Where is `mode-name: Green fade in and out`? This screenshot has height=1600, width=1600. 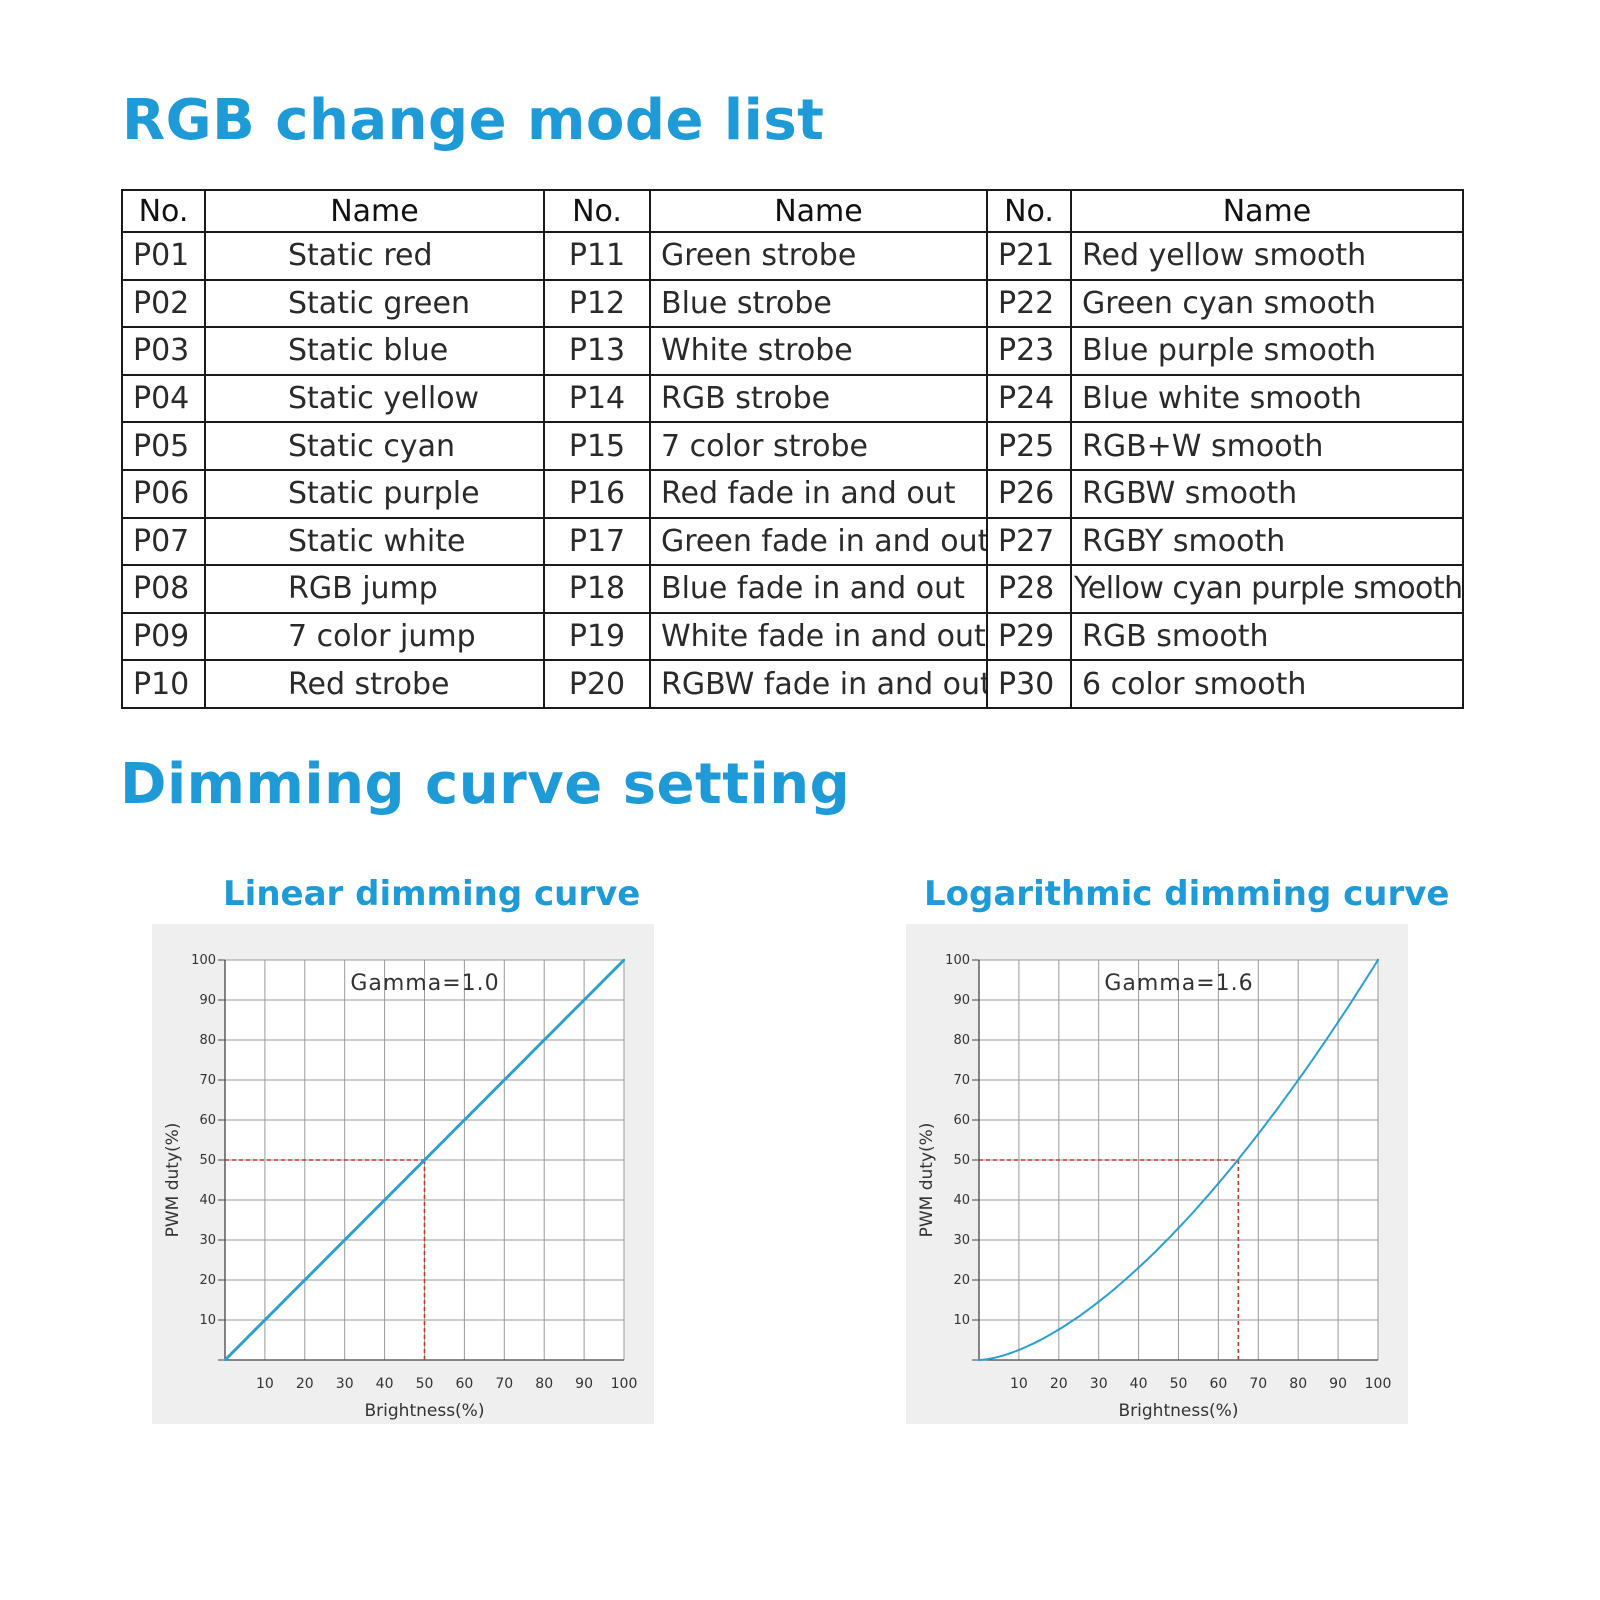
mode-name: Green fade in and out is located at coordinates (818, 541).